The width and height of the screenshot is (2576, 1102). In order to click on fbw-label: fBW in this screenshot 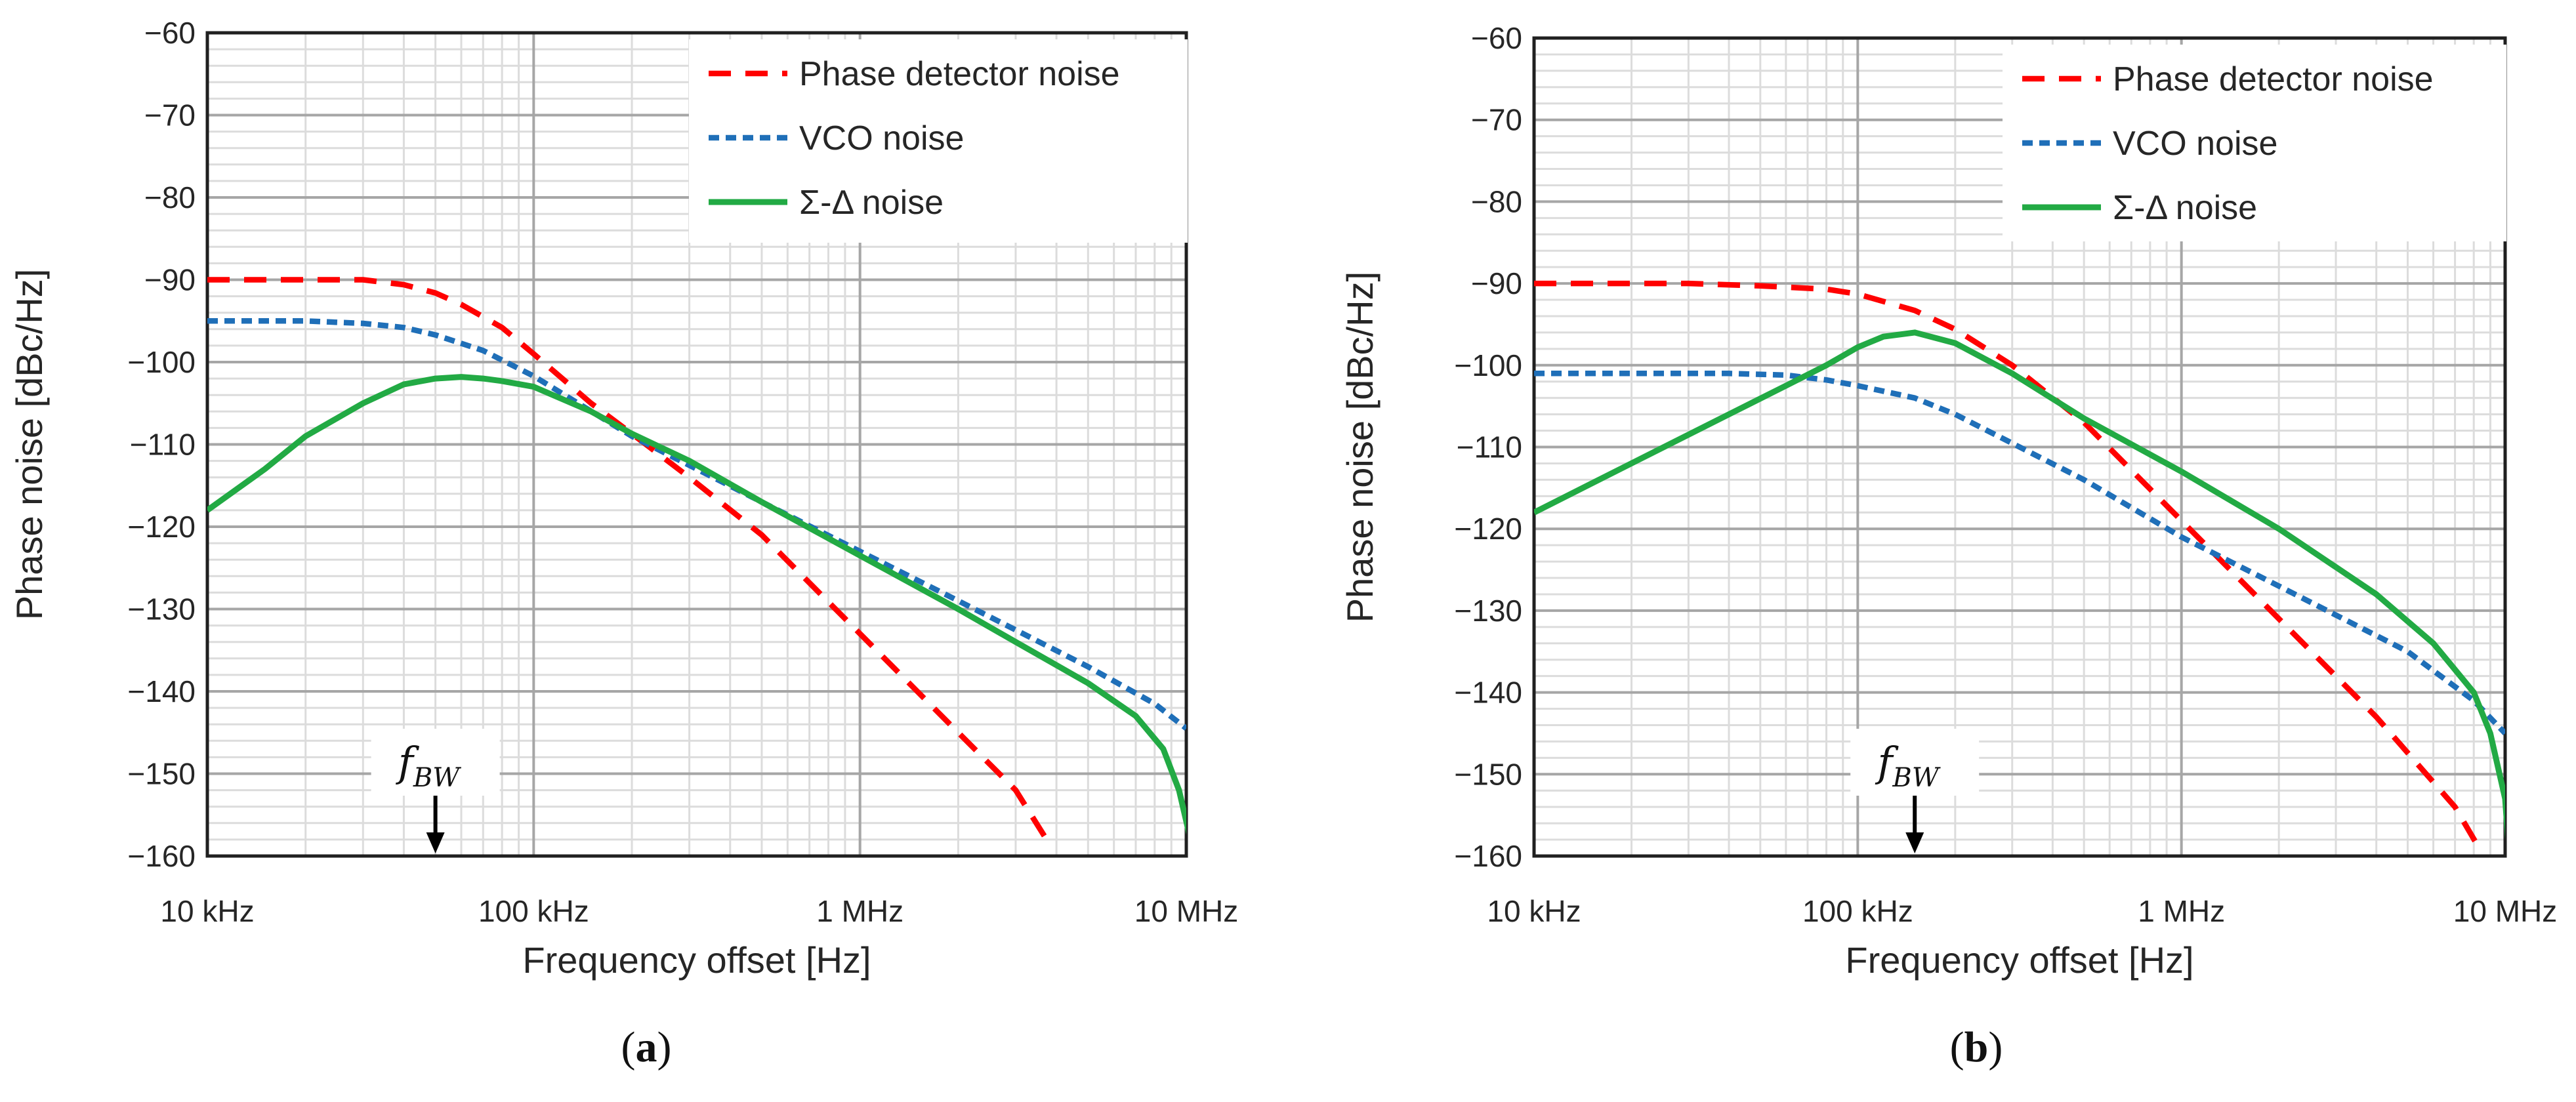, I will do `click(429, 765)`.